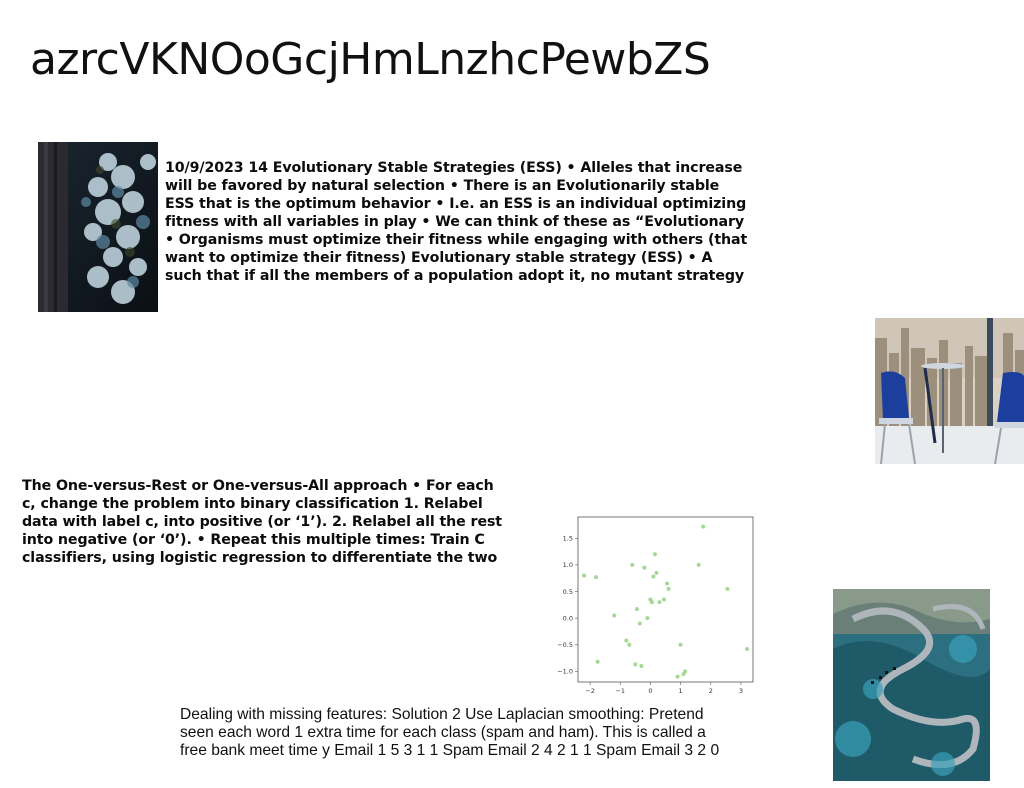  Describe the element at coordinates (650, 691) in the screenshot. I see `x-tick-label: 0` at that location.